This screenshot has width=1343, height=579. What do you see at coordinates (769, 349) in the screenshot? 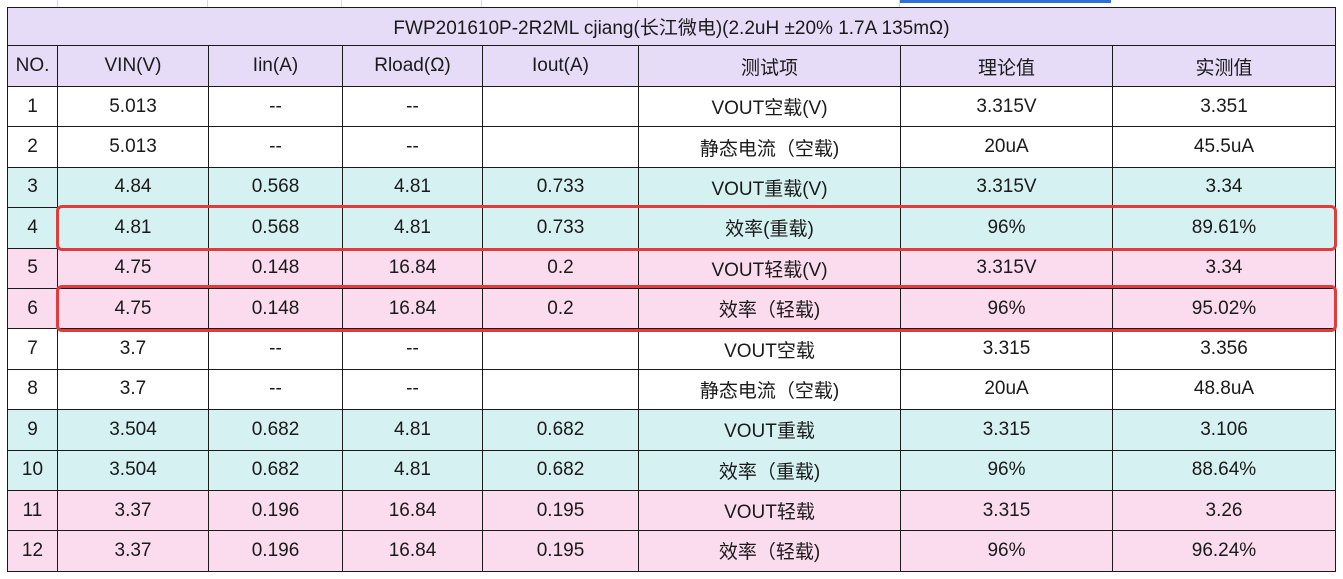
I see `table-cell: VOUT空载` at bounding box center [769, 349].